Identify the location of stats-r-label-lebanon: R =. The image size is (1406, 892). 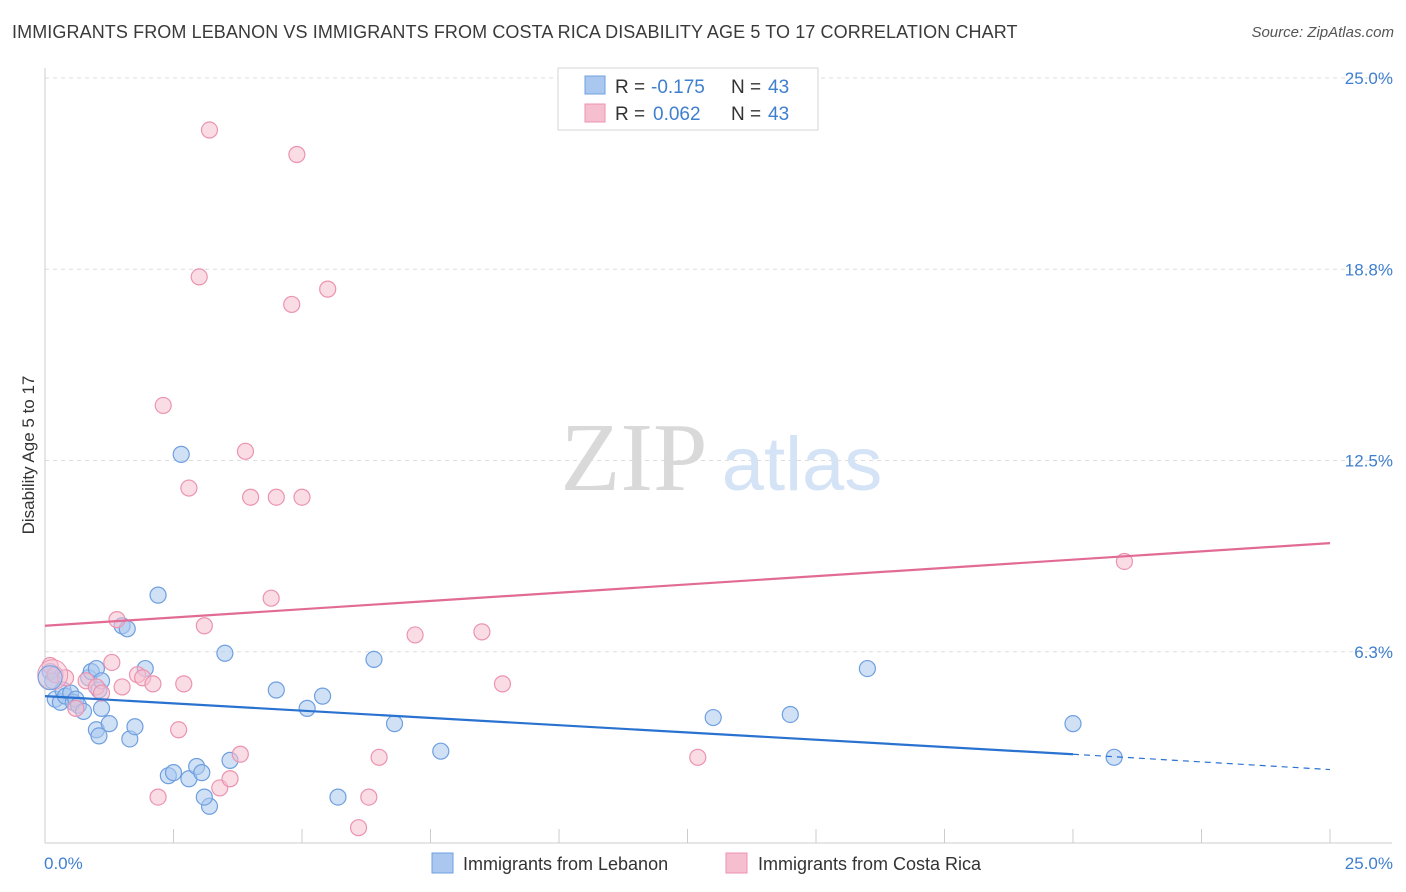
(630, 87).